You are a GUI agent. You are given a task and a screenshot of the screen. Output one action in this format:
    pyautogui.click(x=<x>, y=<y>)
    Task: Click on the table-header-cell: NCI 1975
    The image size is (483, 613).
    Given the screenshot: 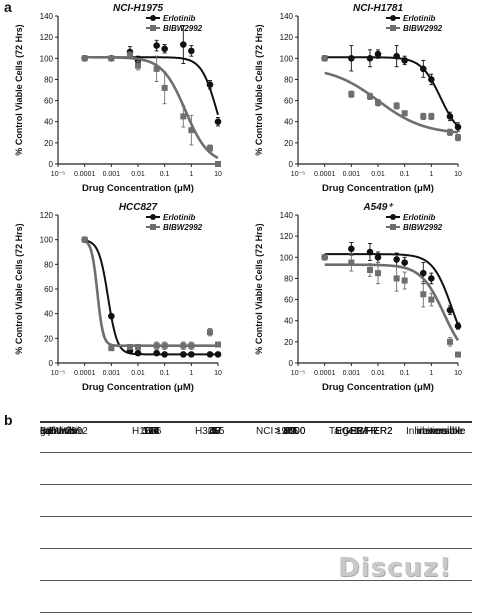 What is the action you would take?
    pyautogui.click(x=277, y=431)
    